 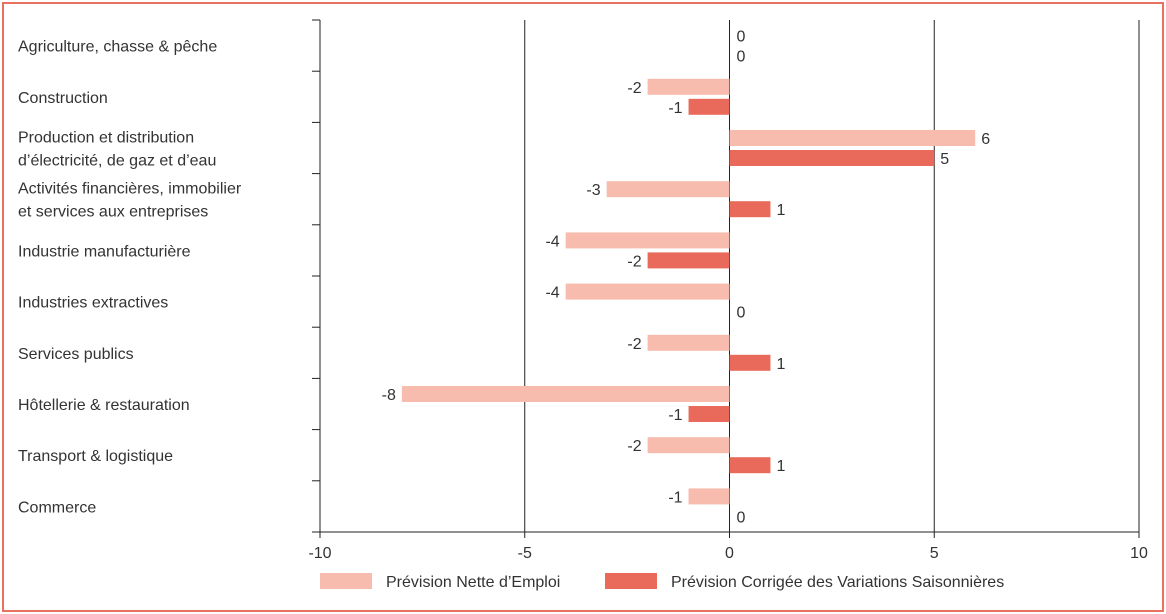 What do you see at coordinates (1139, 553) in the screenshot?
I see `x-tick-label: 10` at bounding box center [1139, 553].